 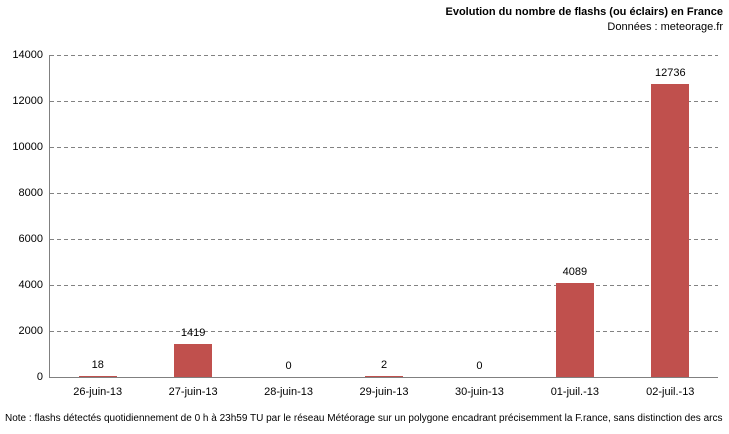 I want to click on bar-value-label: 2, so click(x=384, y=365).